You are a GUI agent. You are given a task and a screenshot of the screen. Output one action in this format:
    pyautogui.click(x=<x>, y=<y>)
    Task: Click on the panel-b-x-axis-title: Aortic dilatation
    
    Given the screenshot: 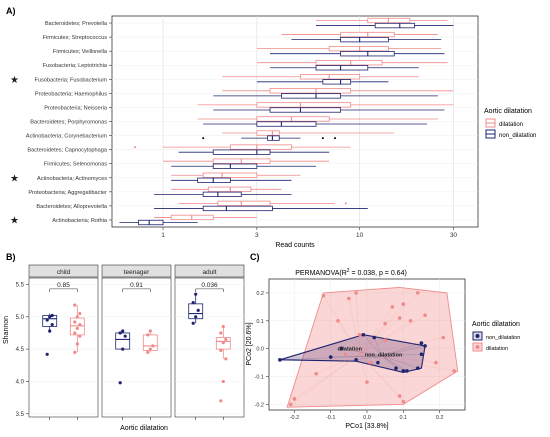 What is the action you would take?
    pyautogui.click(x=144, y=428)
    